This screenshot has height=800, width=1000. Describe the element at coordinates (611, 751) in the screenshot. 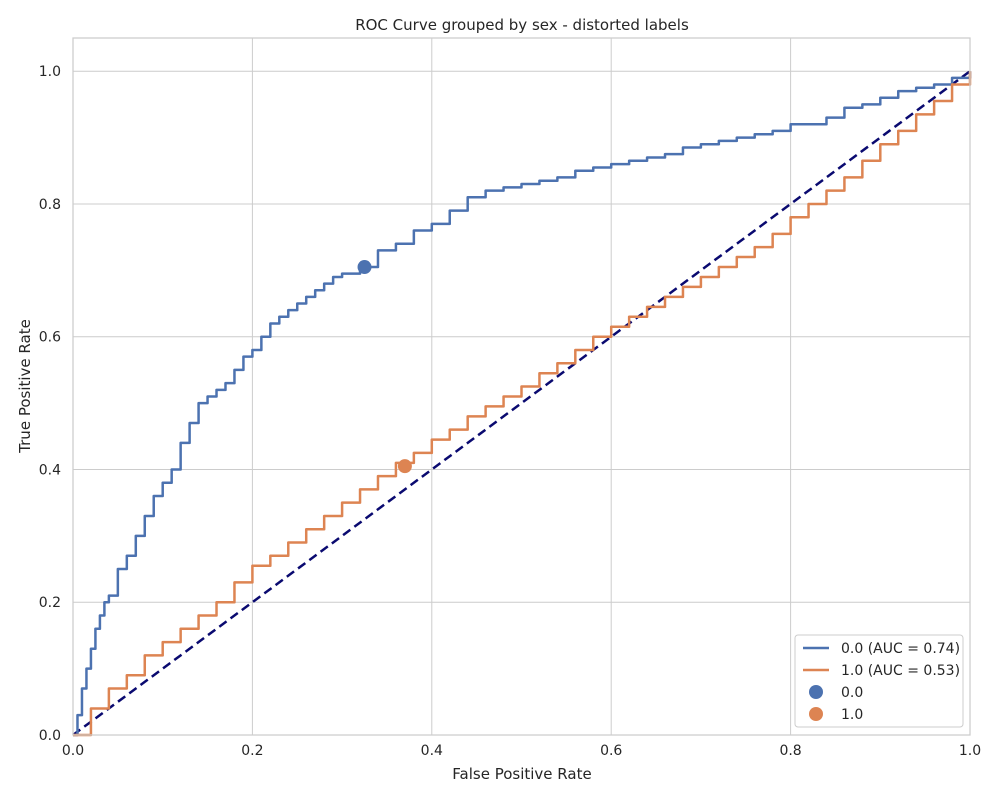

I see `x-tick-label: 0.6` at that location.